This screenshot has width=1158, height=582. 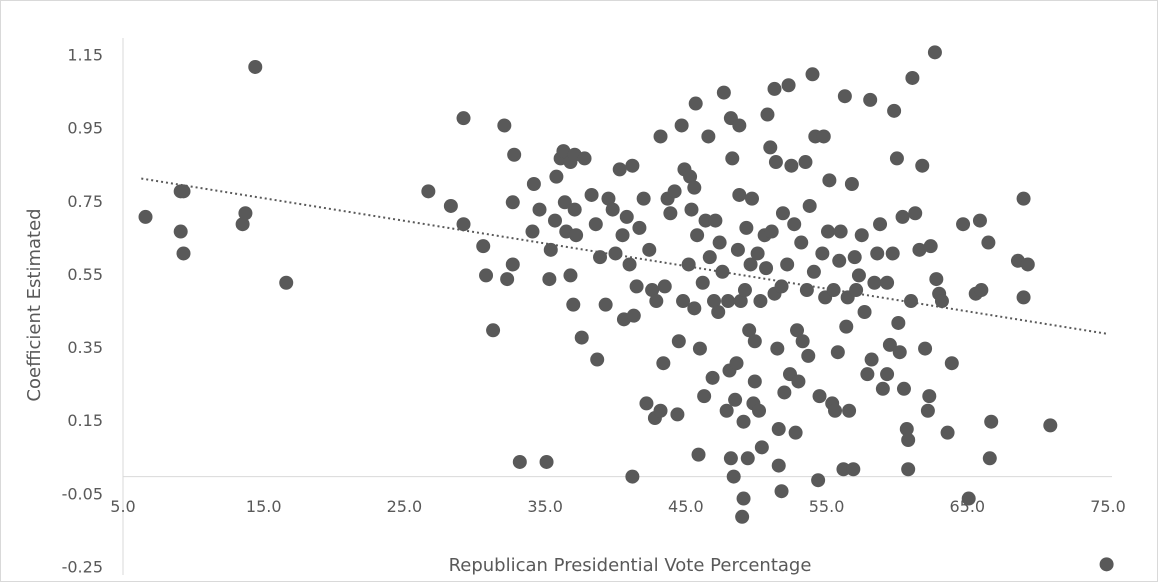 What do you see at coordinates (34, 304) in the screenshot?
I see `y-axis-title: Coefficient Estimated` at bounding box center [34, 304].